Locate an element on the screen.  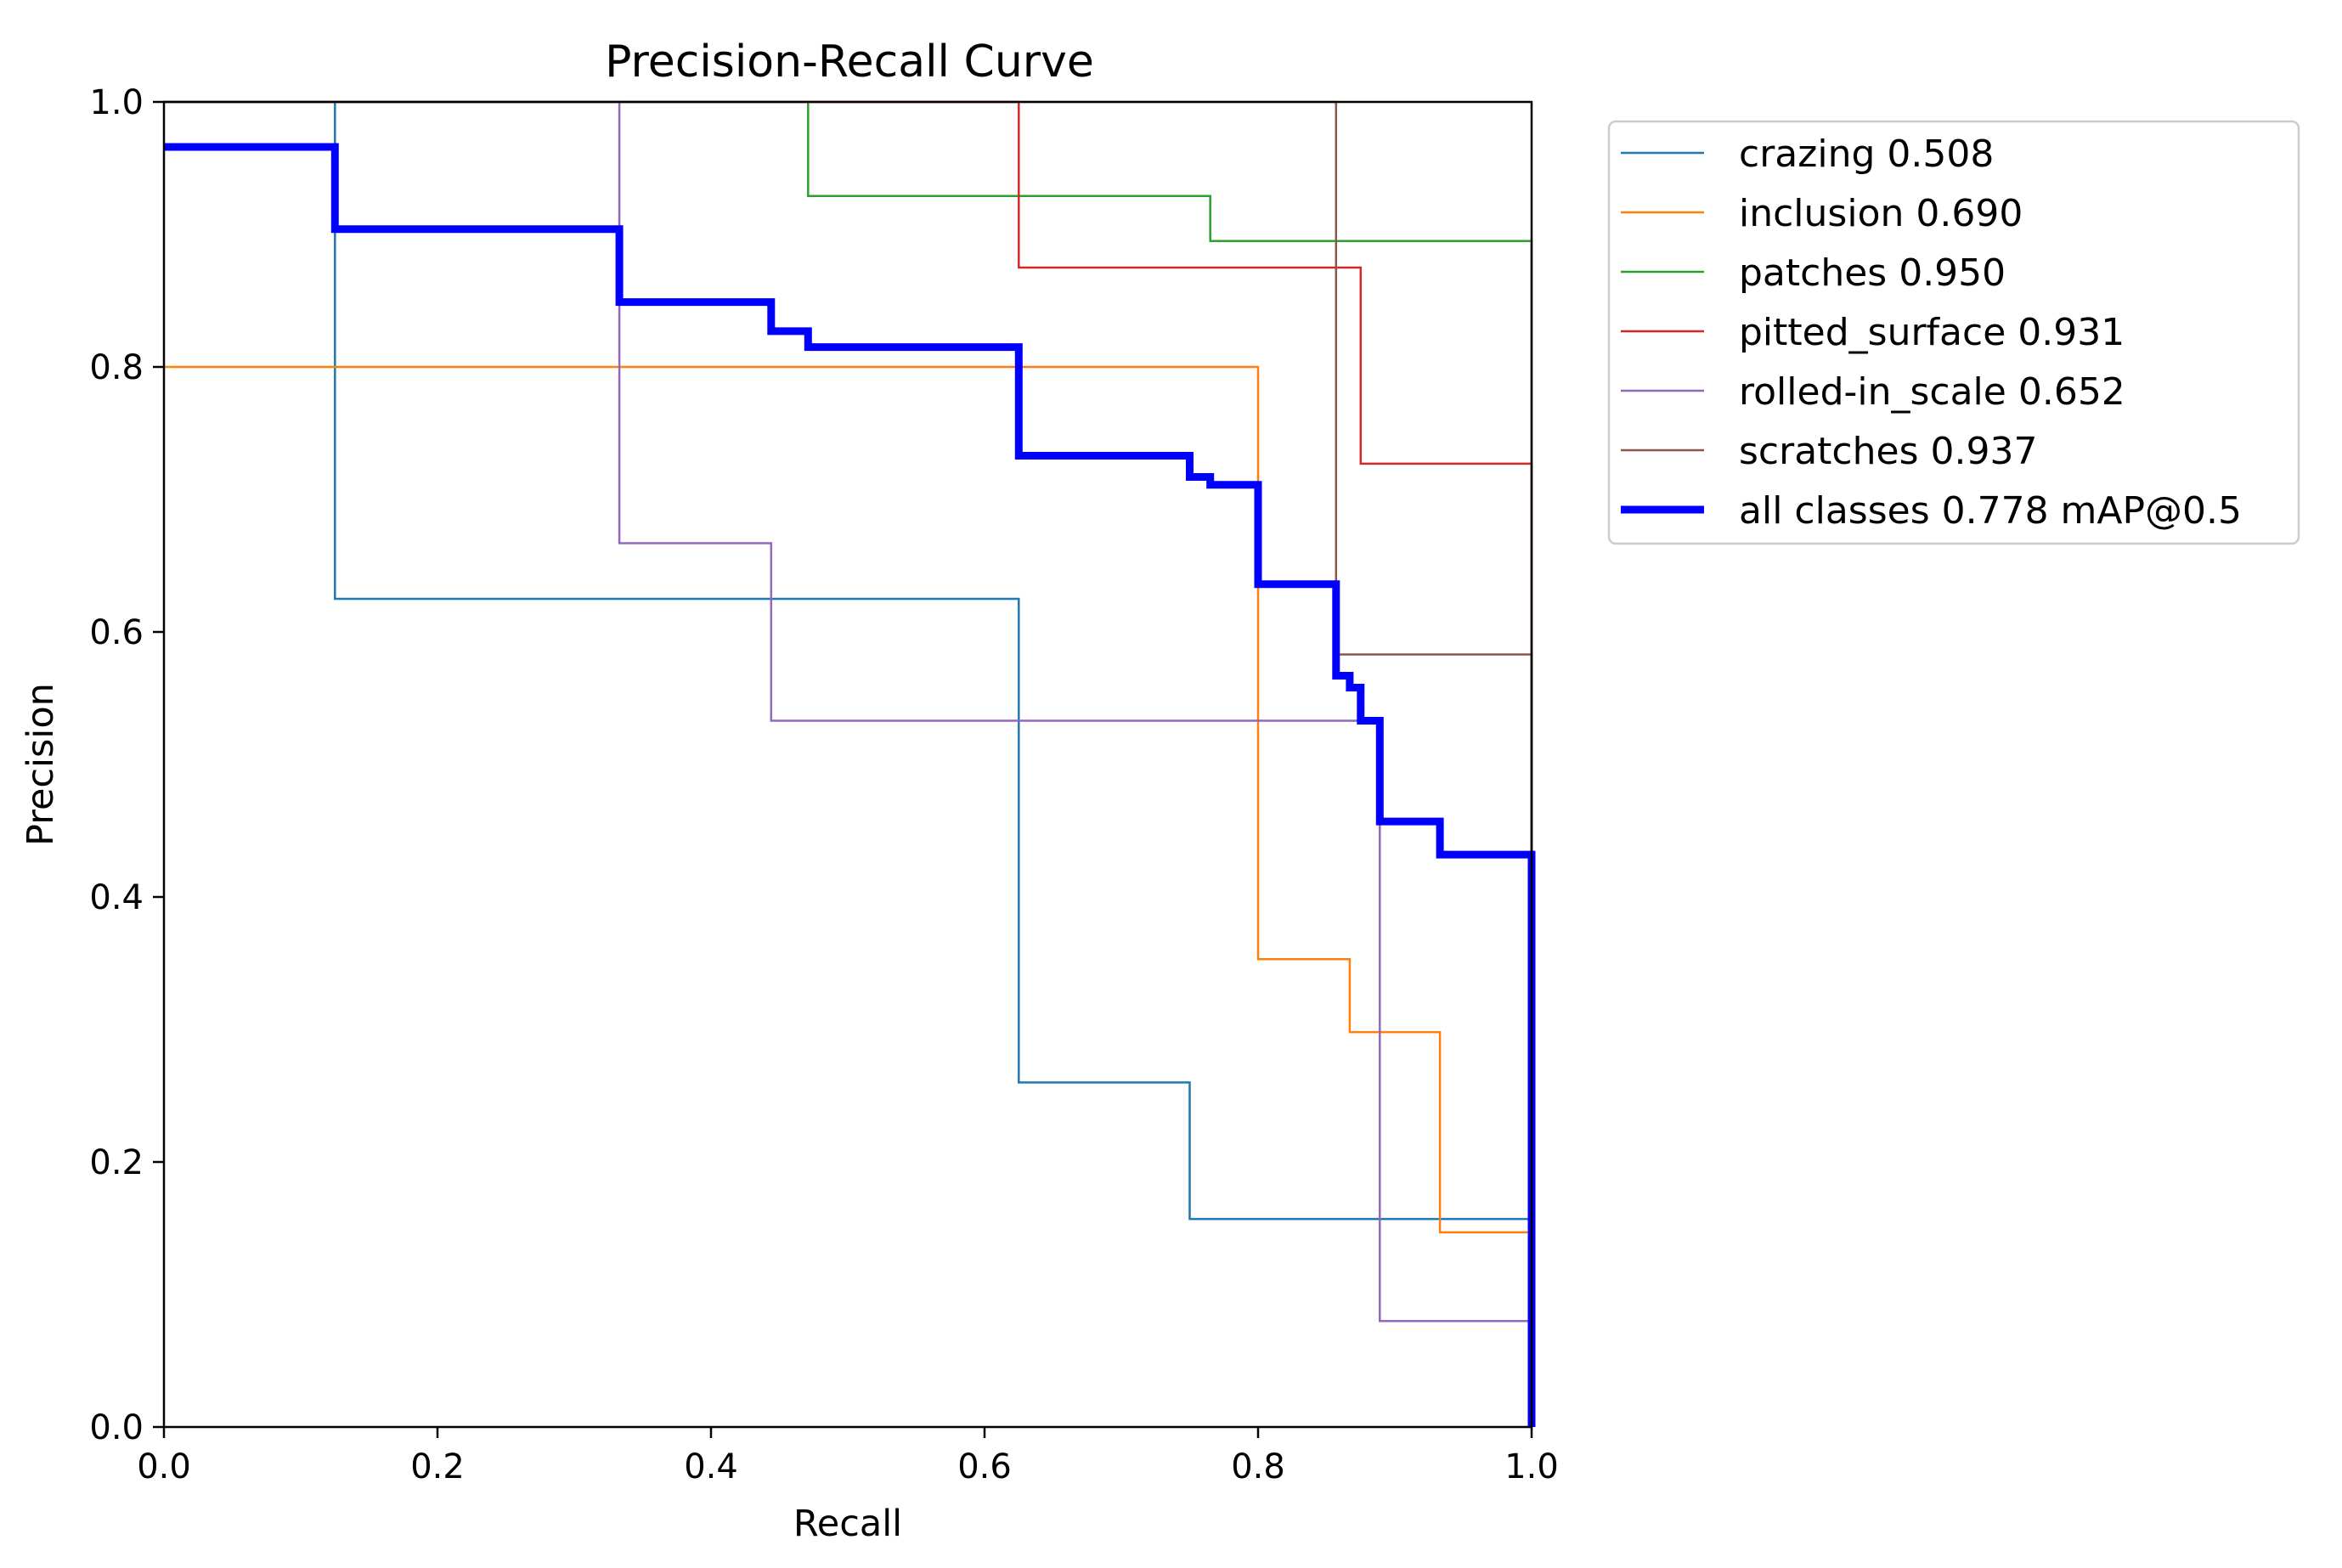
legend-label: patches 0.950 is located at coordinates (1872, 273).